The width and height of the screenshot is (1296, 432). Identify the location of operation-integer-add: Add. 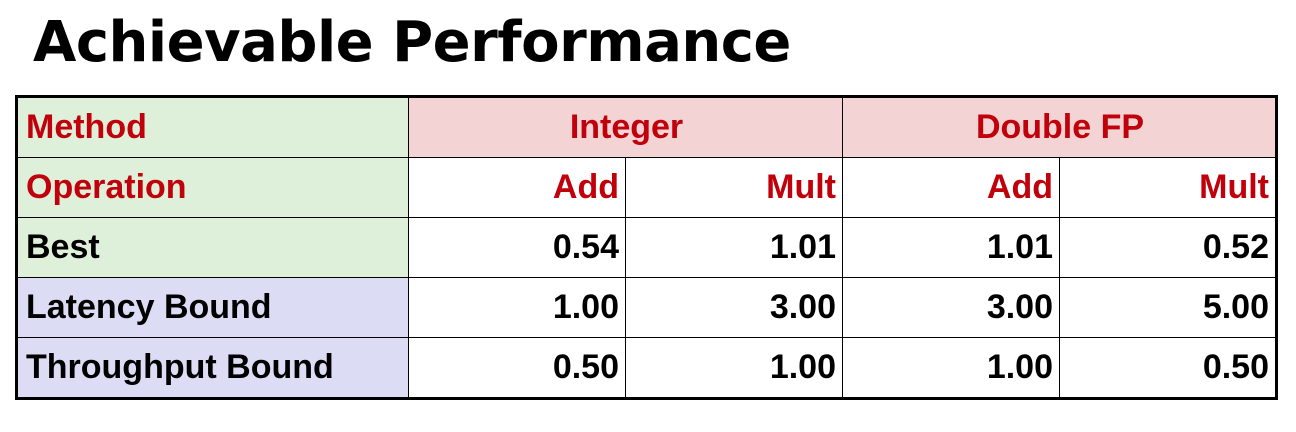
(517, 187).